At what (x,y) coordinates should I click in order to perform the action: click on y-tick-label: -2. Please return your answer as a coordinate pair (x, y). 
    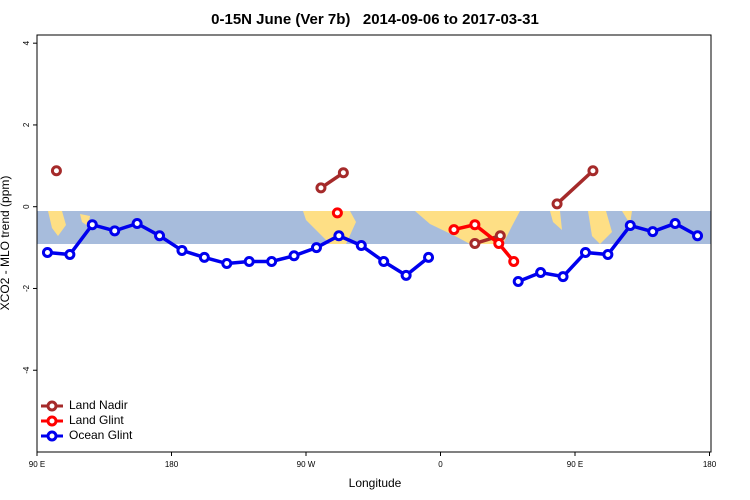
    Looking at the image, I should click on (26, 288).